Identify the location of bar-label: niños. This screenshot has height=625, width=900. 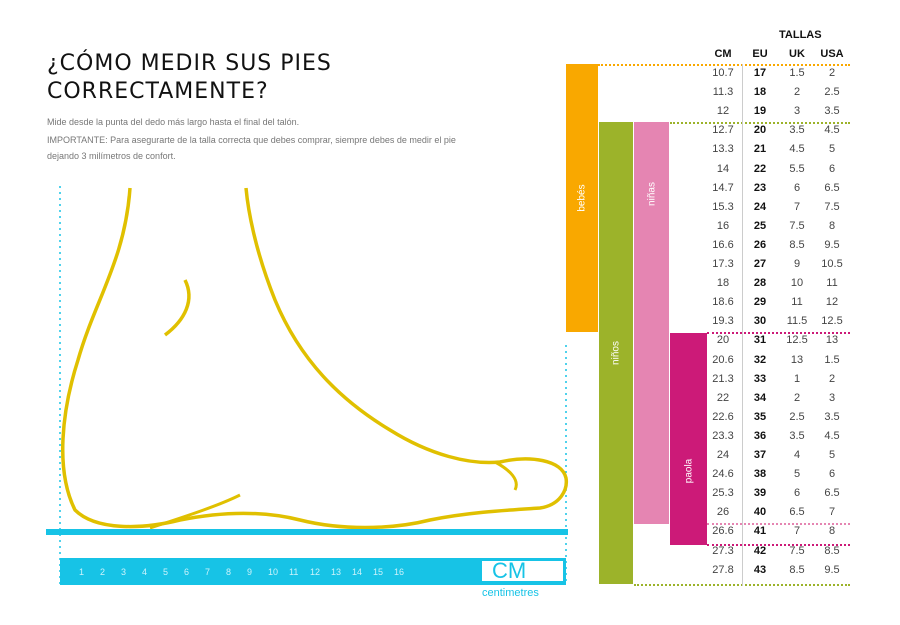
(616, 353).